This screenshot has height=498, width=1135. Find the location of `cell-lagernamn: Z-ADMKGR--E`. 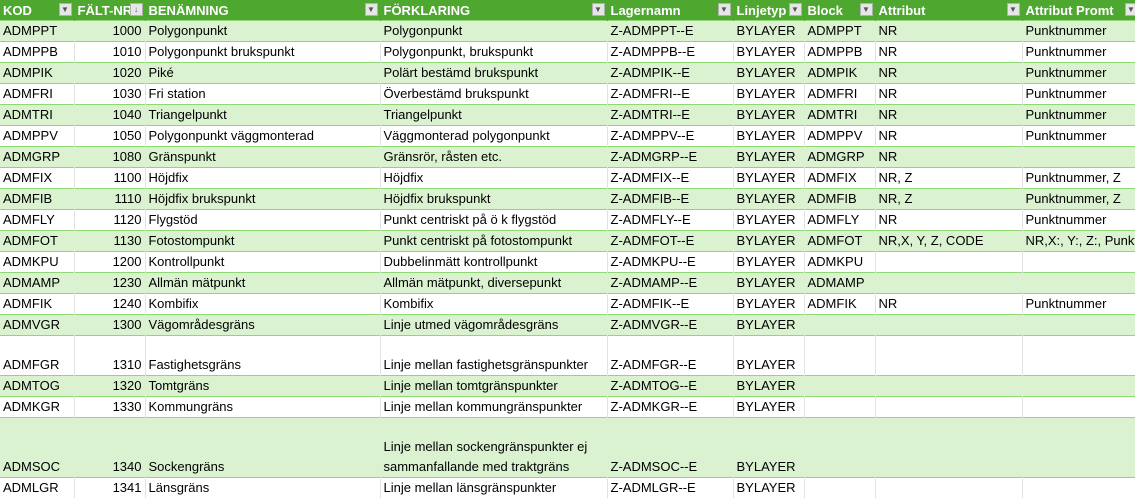

cell-lagernamn: Z-ADMKGR--E is located at coordinates (670, 407).